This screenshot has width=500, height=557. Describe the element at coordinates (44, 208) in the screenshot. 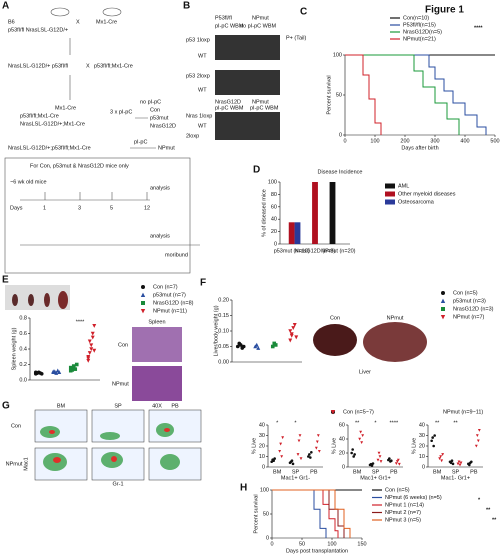

I see `schematic-text: 1` at that location.